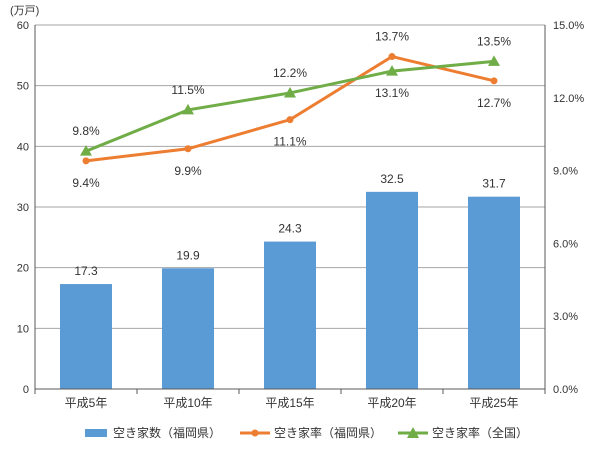 This screenshot has width=600, height=455. Describe the element at coordinates (24, 11) in the screenshot. I see `unit-label: (万戸)` at that location.